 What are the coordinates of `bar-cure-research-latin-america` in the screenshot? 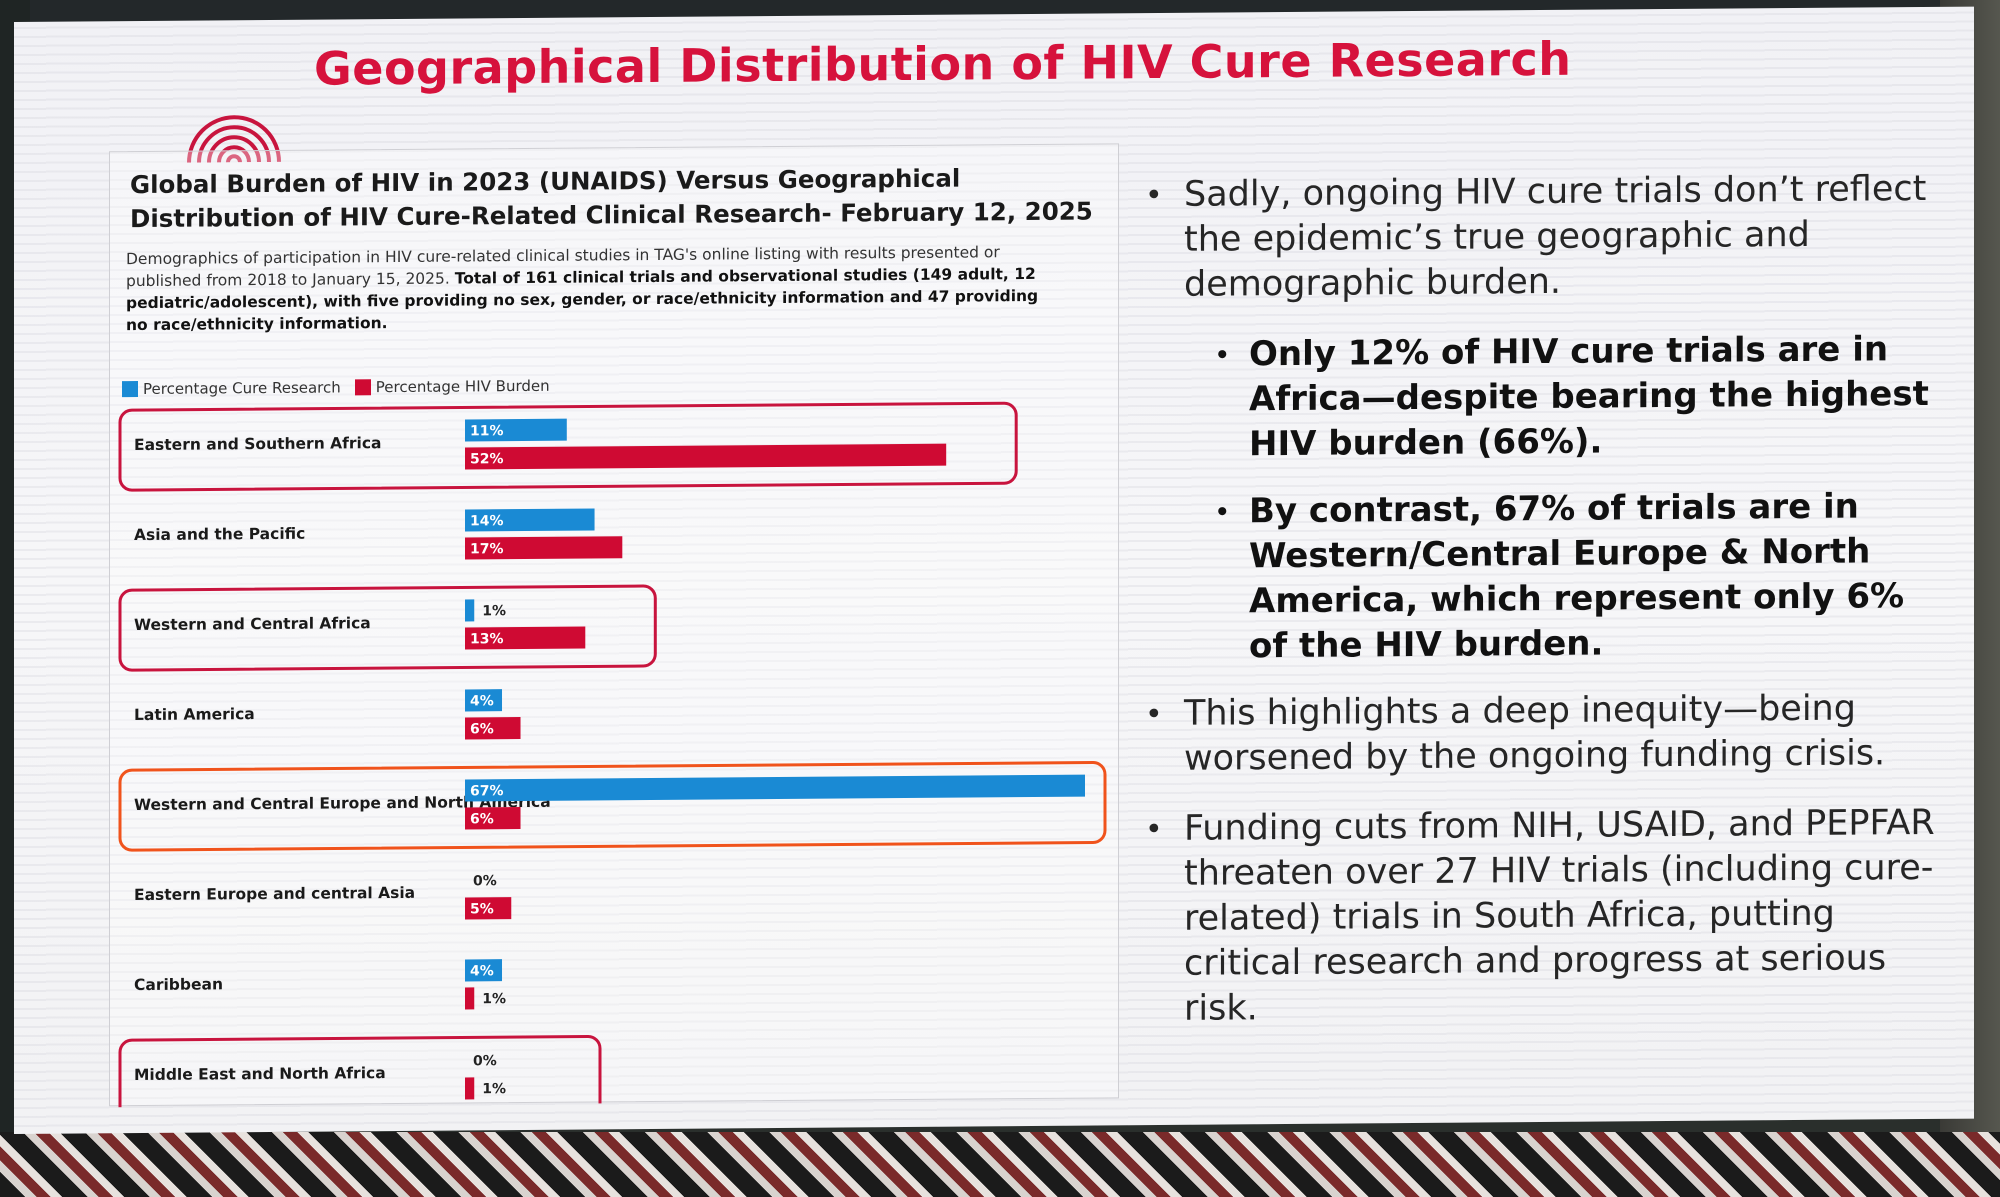 It's located at (484, 700).